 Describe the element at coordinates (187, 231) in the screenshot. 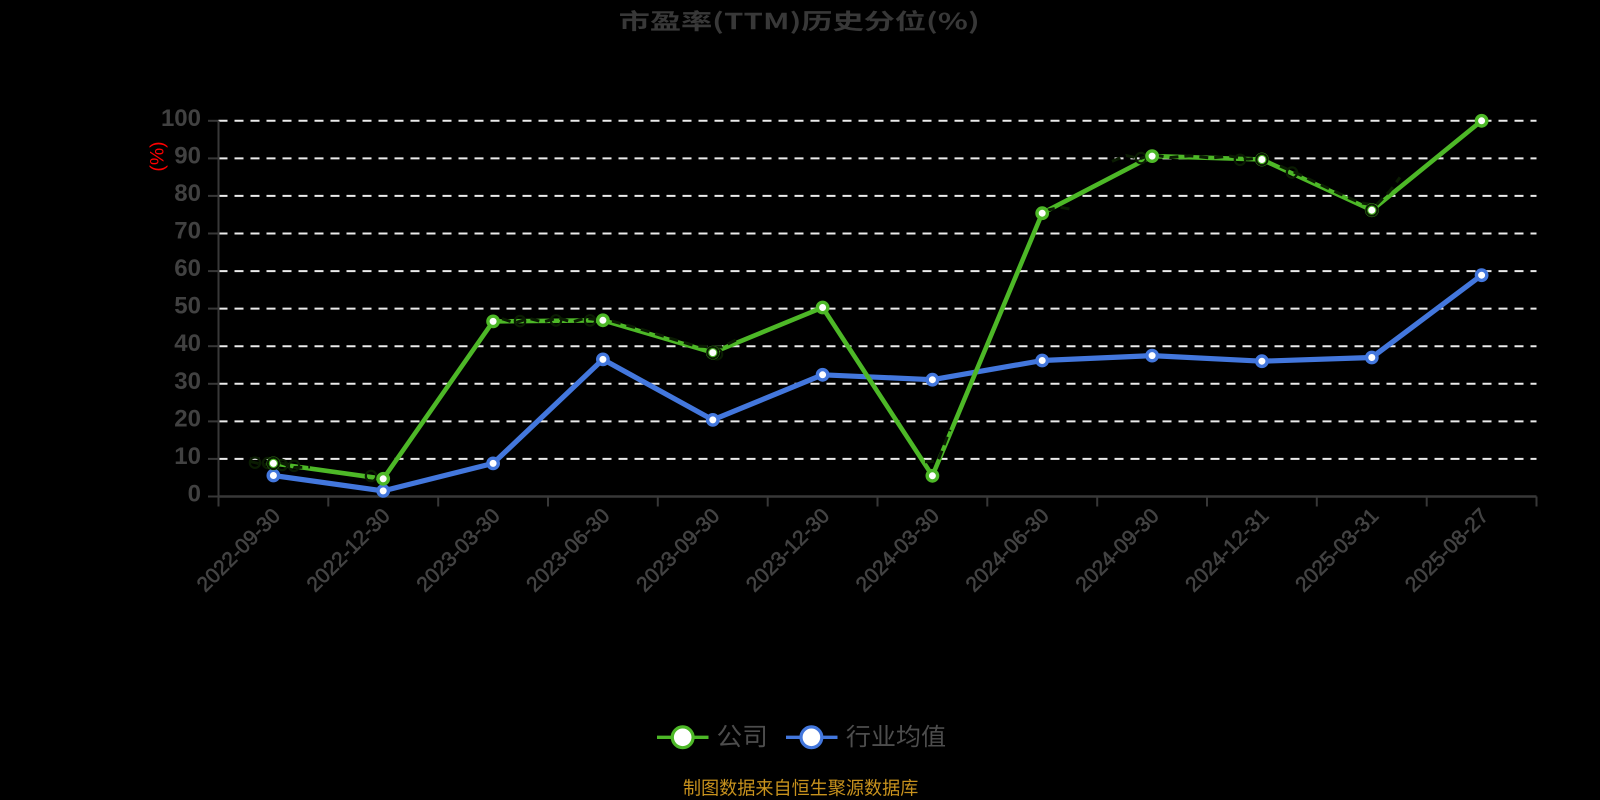

I see `svg-text: 70` at that location.